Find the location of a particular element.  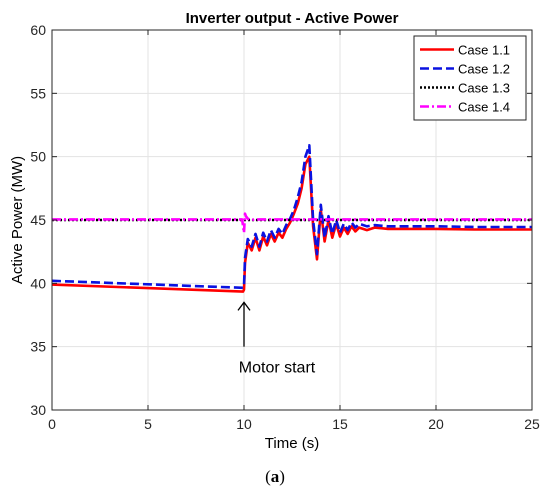

y-tick-label: 40 is located at coordinates (38, 283).